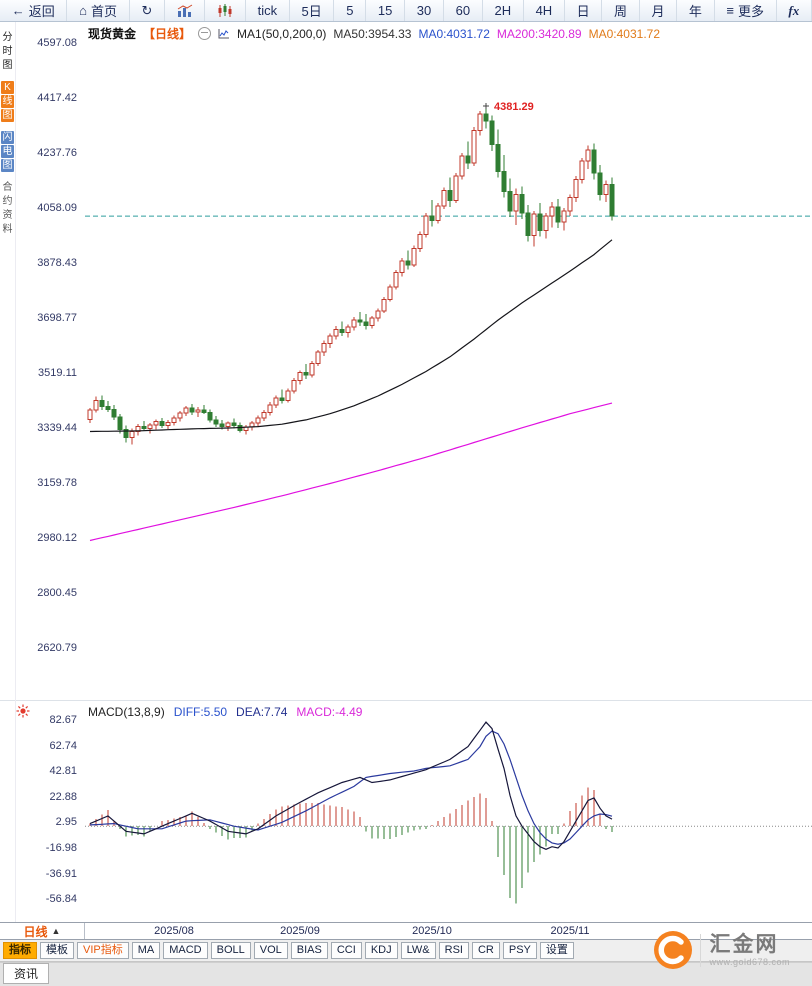 The image size is (812, 986). I want to click on macd-tick-label: 82.67, so click(63, 720).